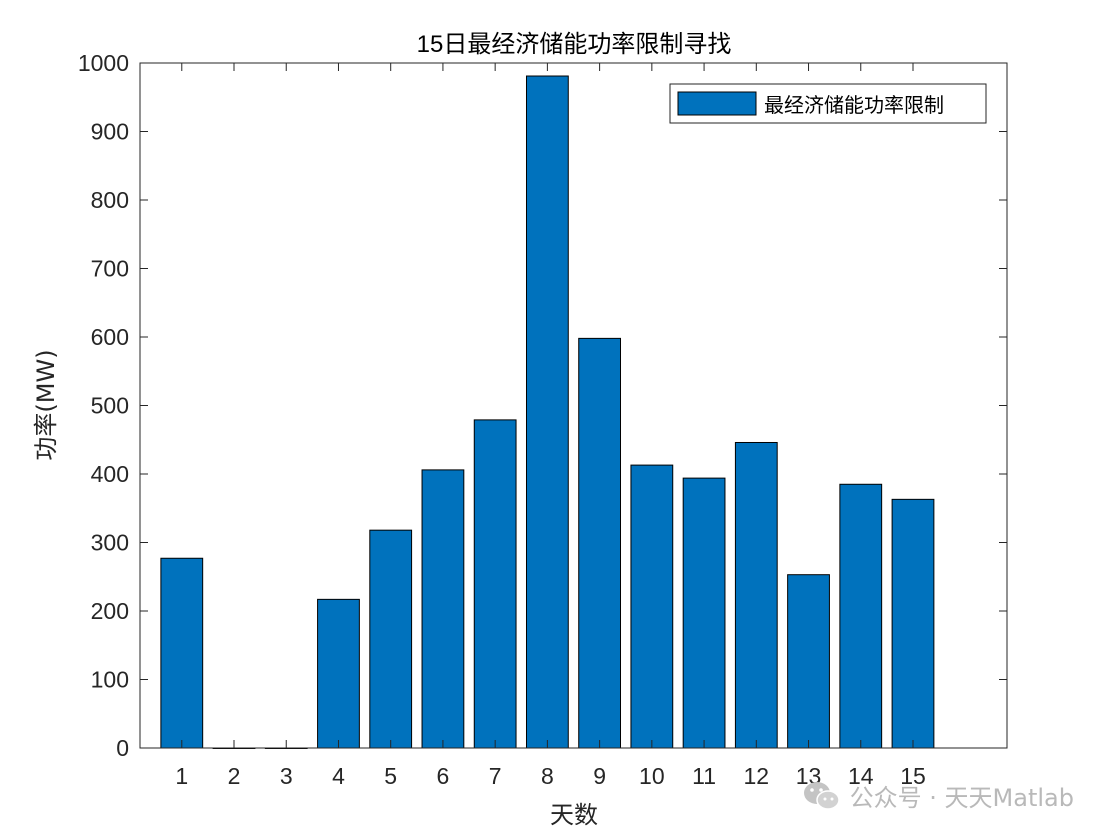 The height and width of the screenshot is (838, 1110). I want to click on x-tick-label: 5, so click(390, 776).